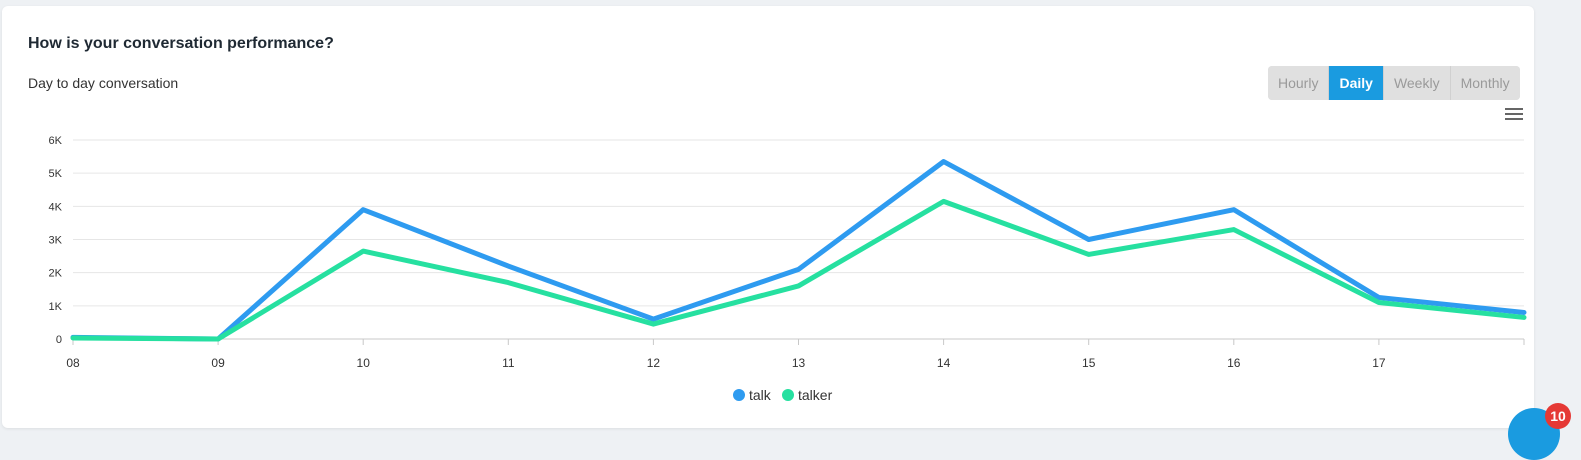 Image resolution: width=1581 pixels, height=460 pixels. I want to click on x-tick-label: 08, so click(73, 363).